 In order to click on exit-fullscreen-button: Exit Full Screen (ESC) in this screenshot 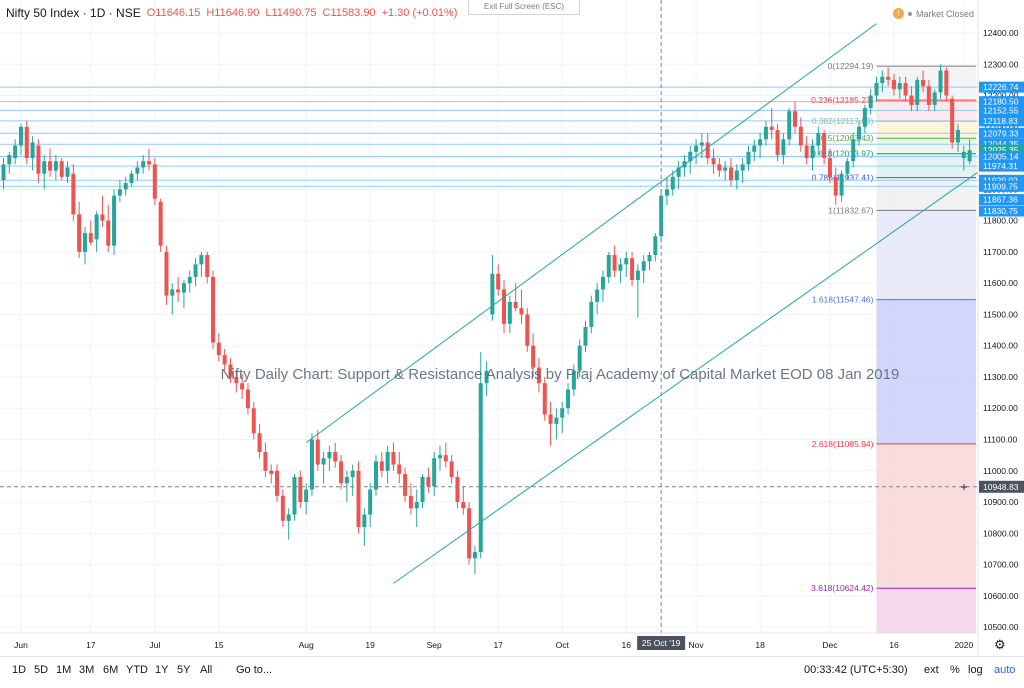, I will do `click(524, 7)`.